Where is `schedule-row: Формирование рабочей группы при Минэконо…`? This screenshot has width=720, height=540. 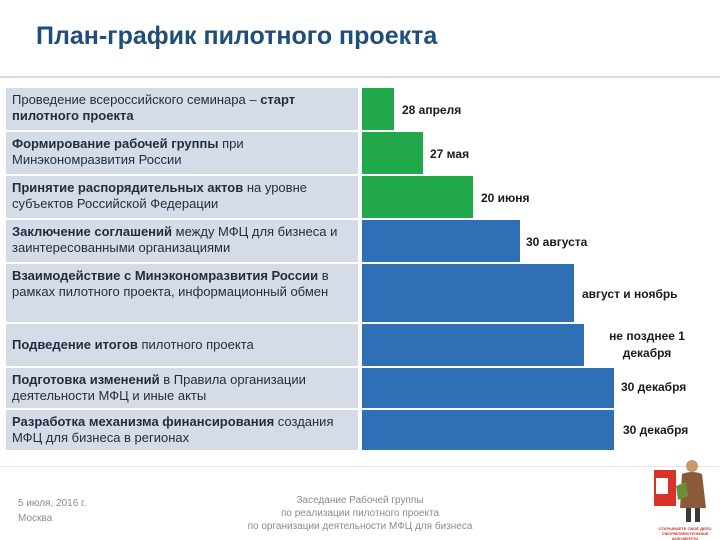
schedule-row: Формирование рабочей группы при Минэконо… is located at coordinates (361, 154).